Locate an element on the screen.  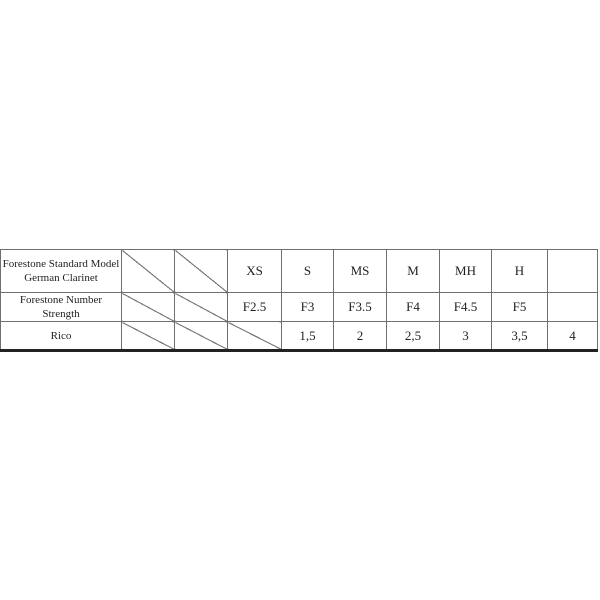
row-label-rico: Rico is located at coordinates (61, 336).